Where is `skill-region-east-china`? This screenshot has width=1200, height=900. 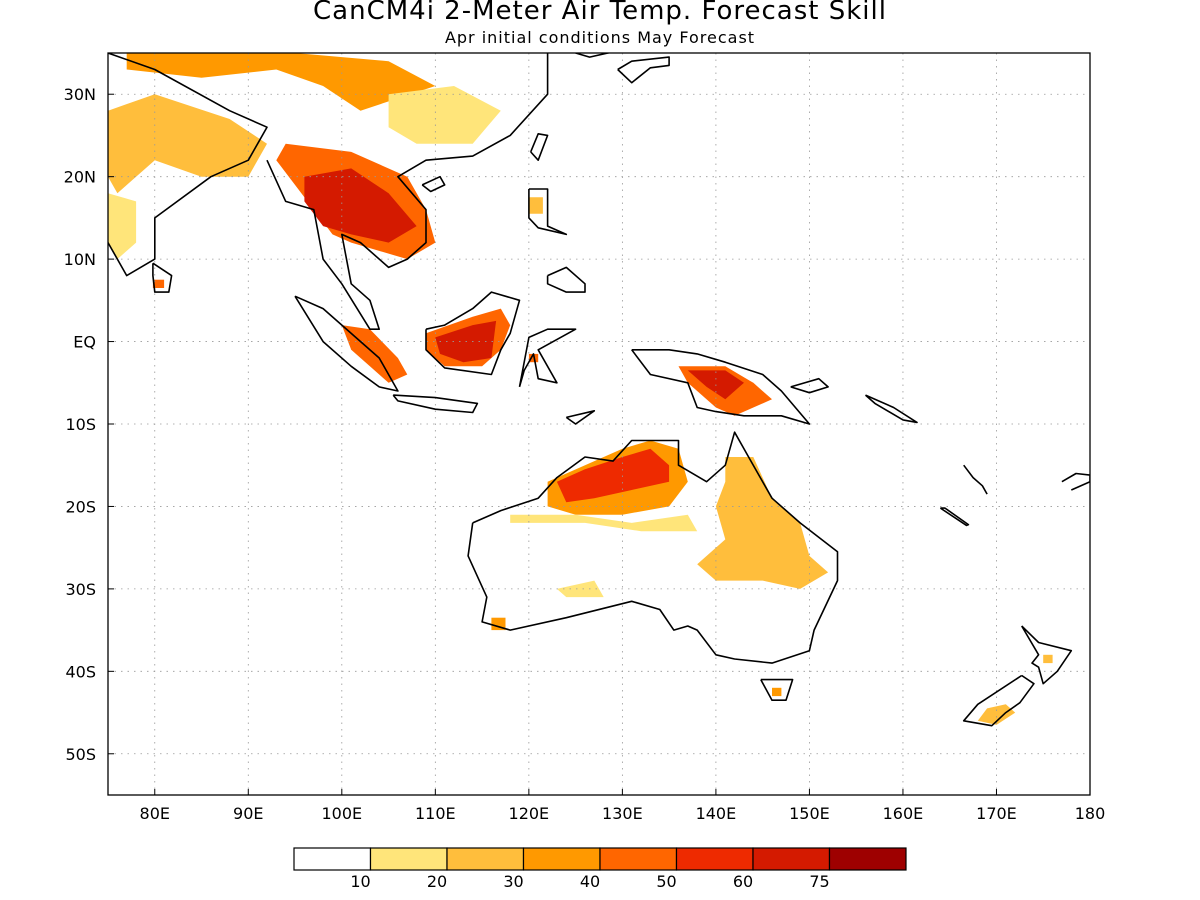
skill-region-east-china is located at coordinates (444, 115).